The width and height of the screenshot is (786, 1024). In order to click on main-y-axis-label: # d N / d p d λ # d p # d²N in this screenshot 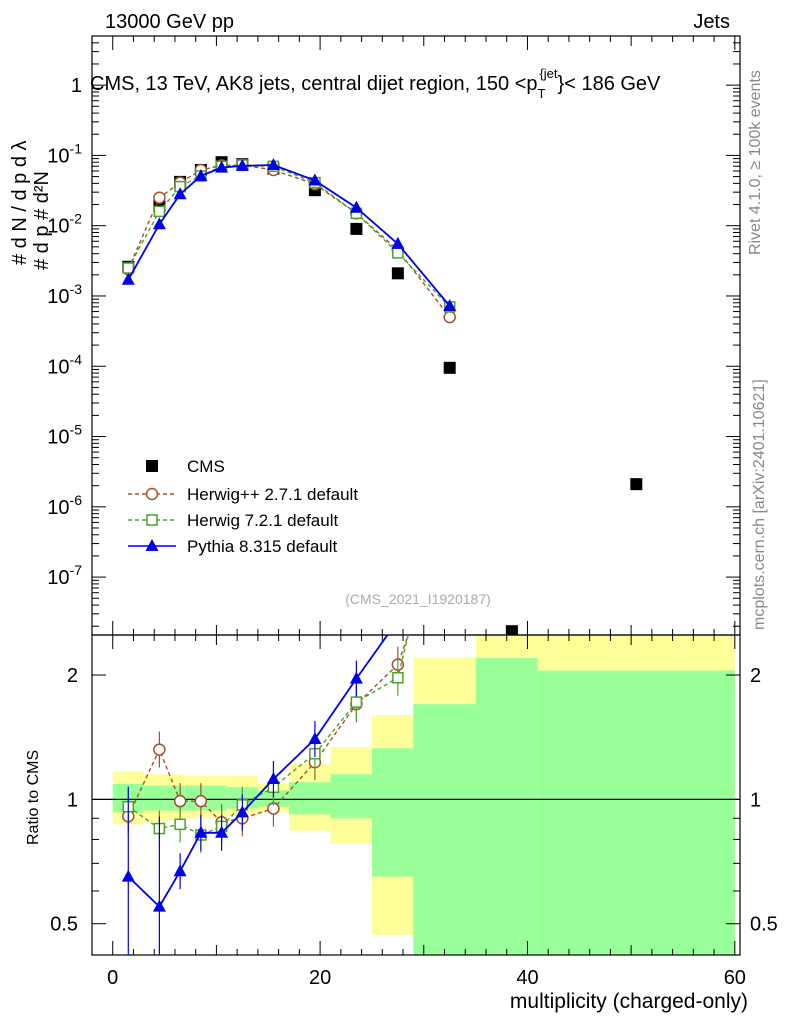, I will do `click(31, 205)`.